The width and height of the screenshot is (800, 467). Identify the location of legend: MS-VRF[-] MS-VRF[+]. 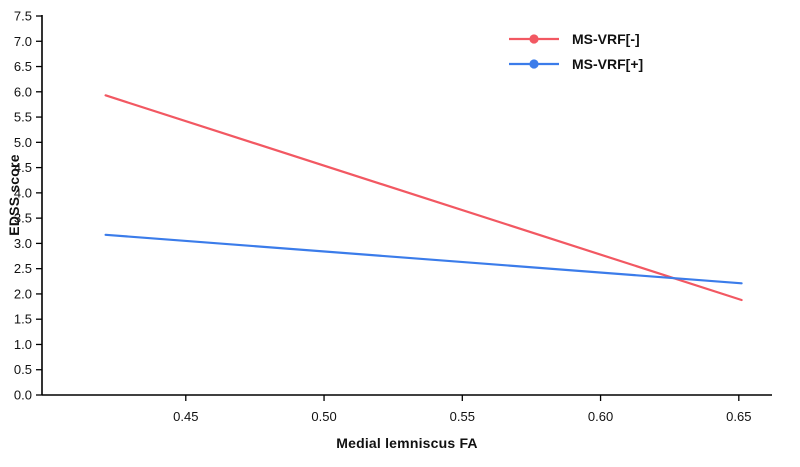
(575, 51).